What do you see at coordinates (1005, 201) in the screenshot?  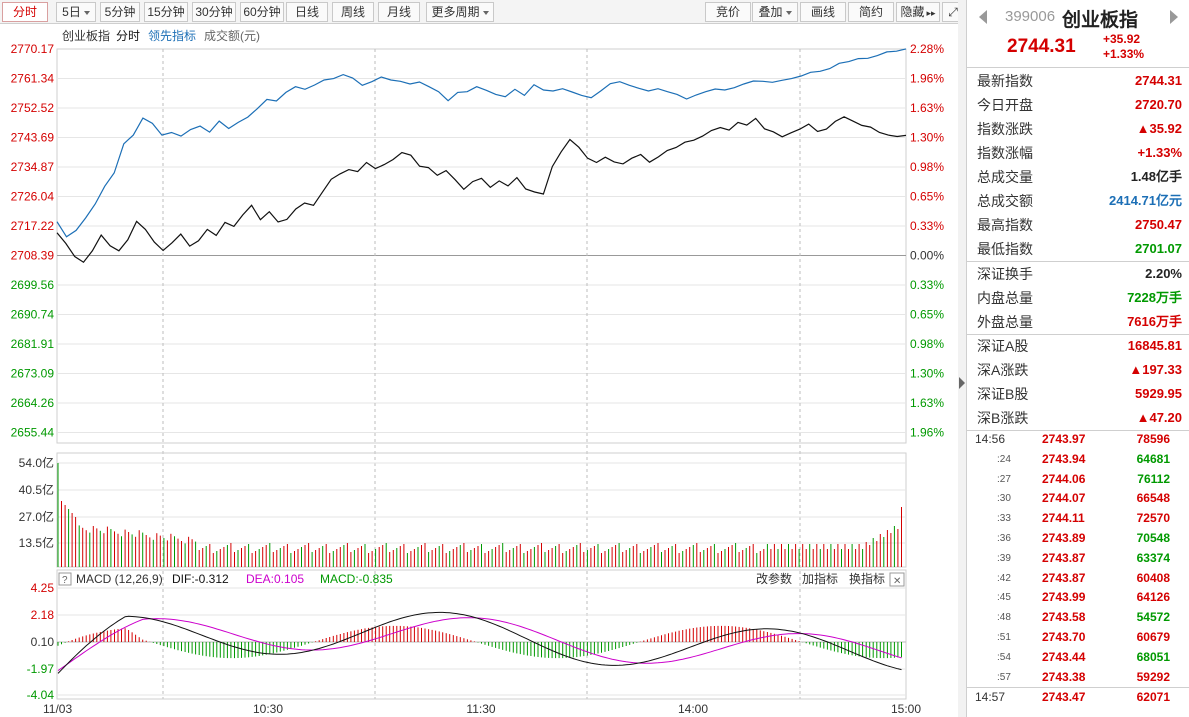 I see `stat-label: 总成交额` at bounding box center [1005, 201].